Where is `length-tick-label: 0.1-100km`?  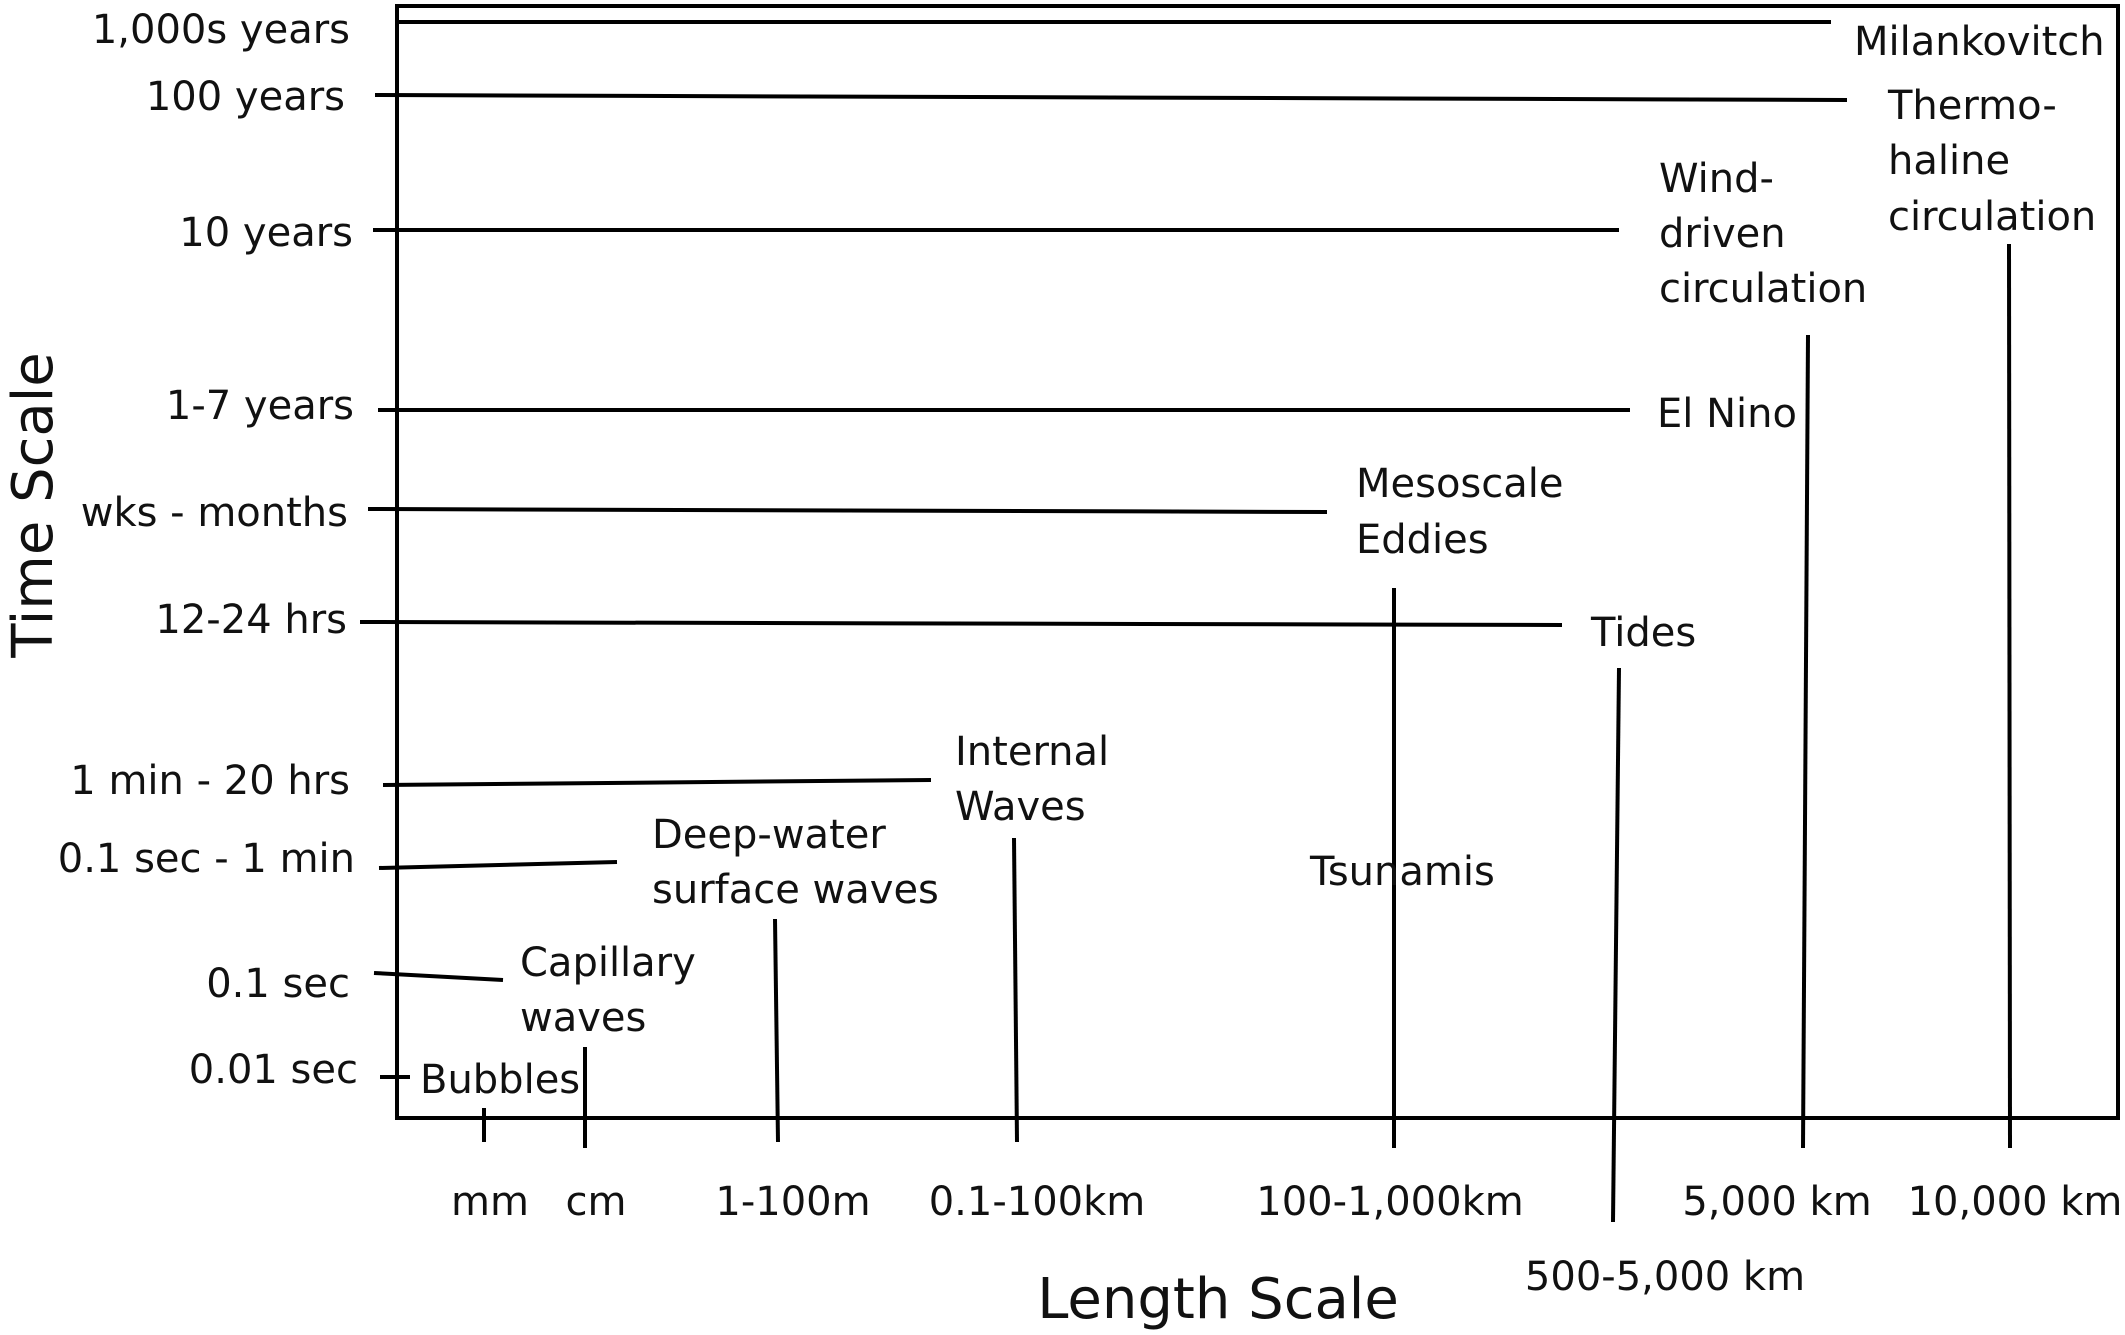 length-tick-label: 0.1-100km is located at coordinates (1037, 1202).